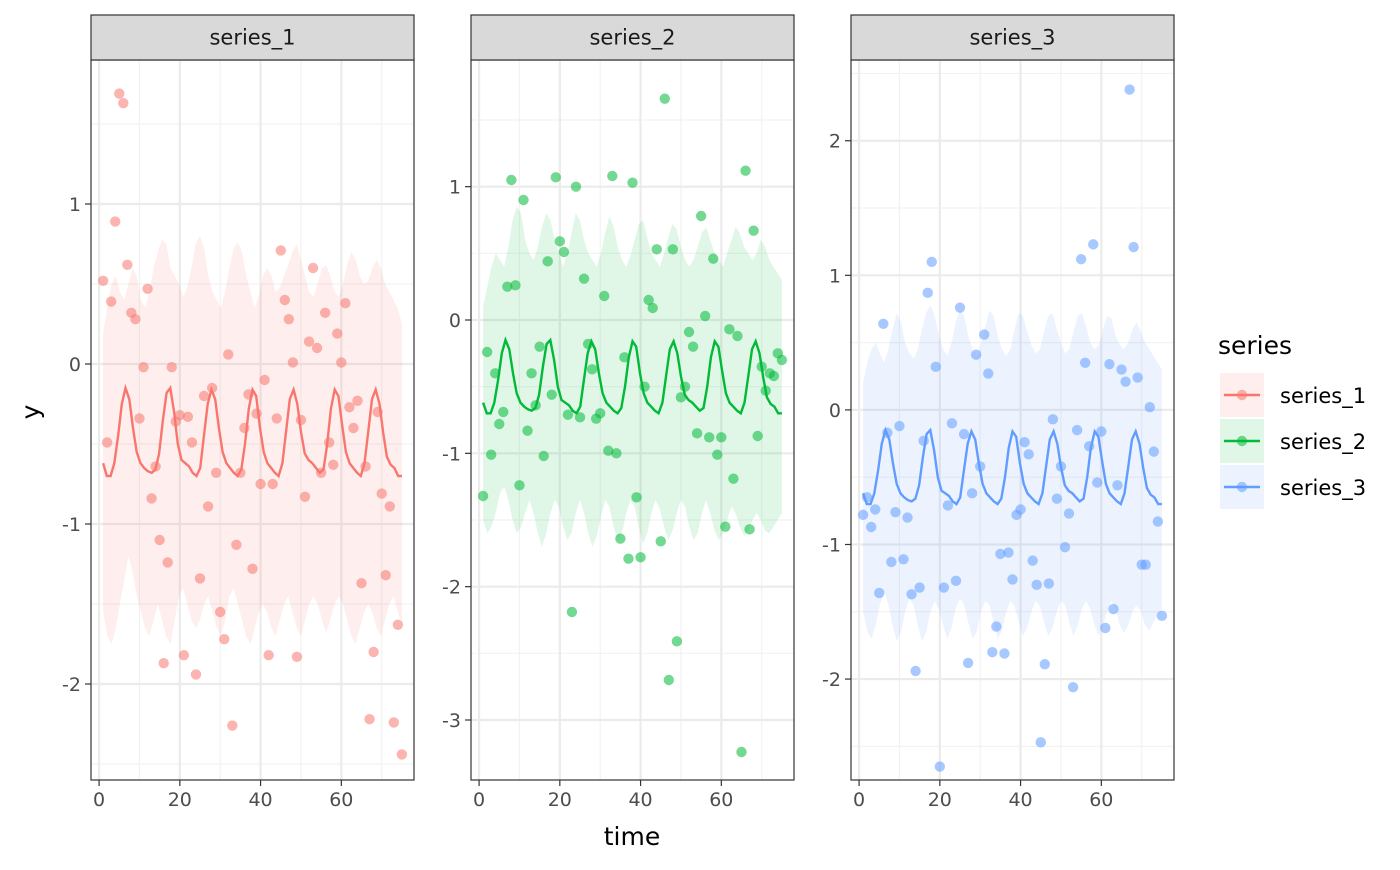 This screenshot has width=1400, height=870. I want to click on x-tick-label: 20, so click(940, 800).